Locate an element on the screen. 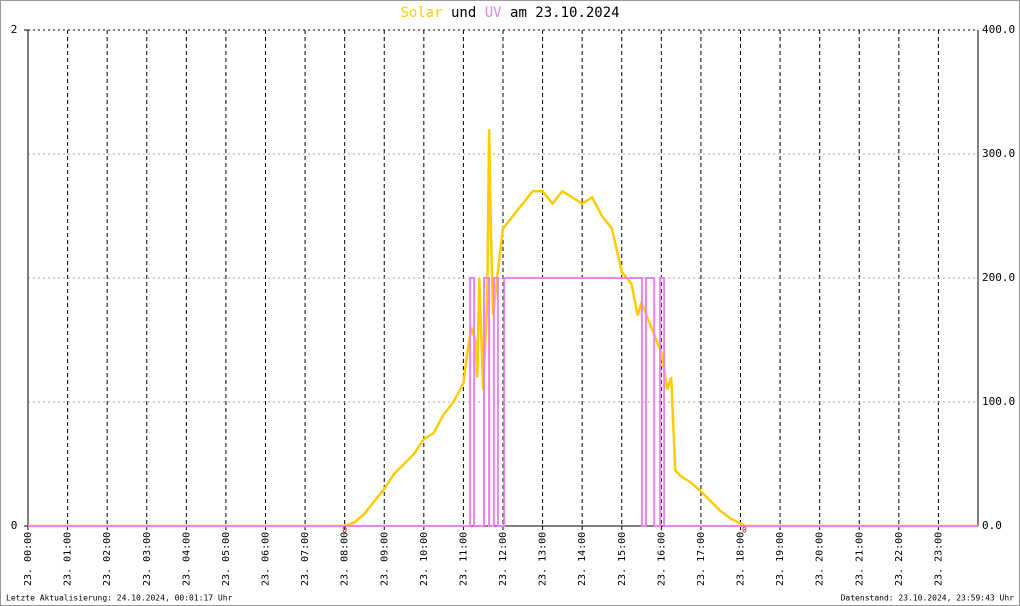  x-tick-label: 23. 11:00 is located at coordinates (463, 559).